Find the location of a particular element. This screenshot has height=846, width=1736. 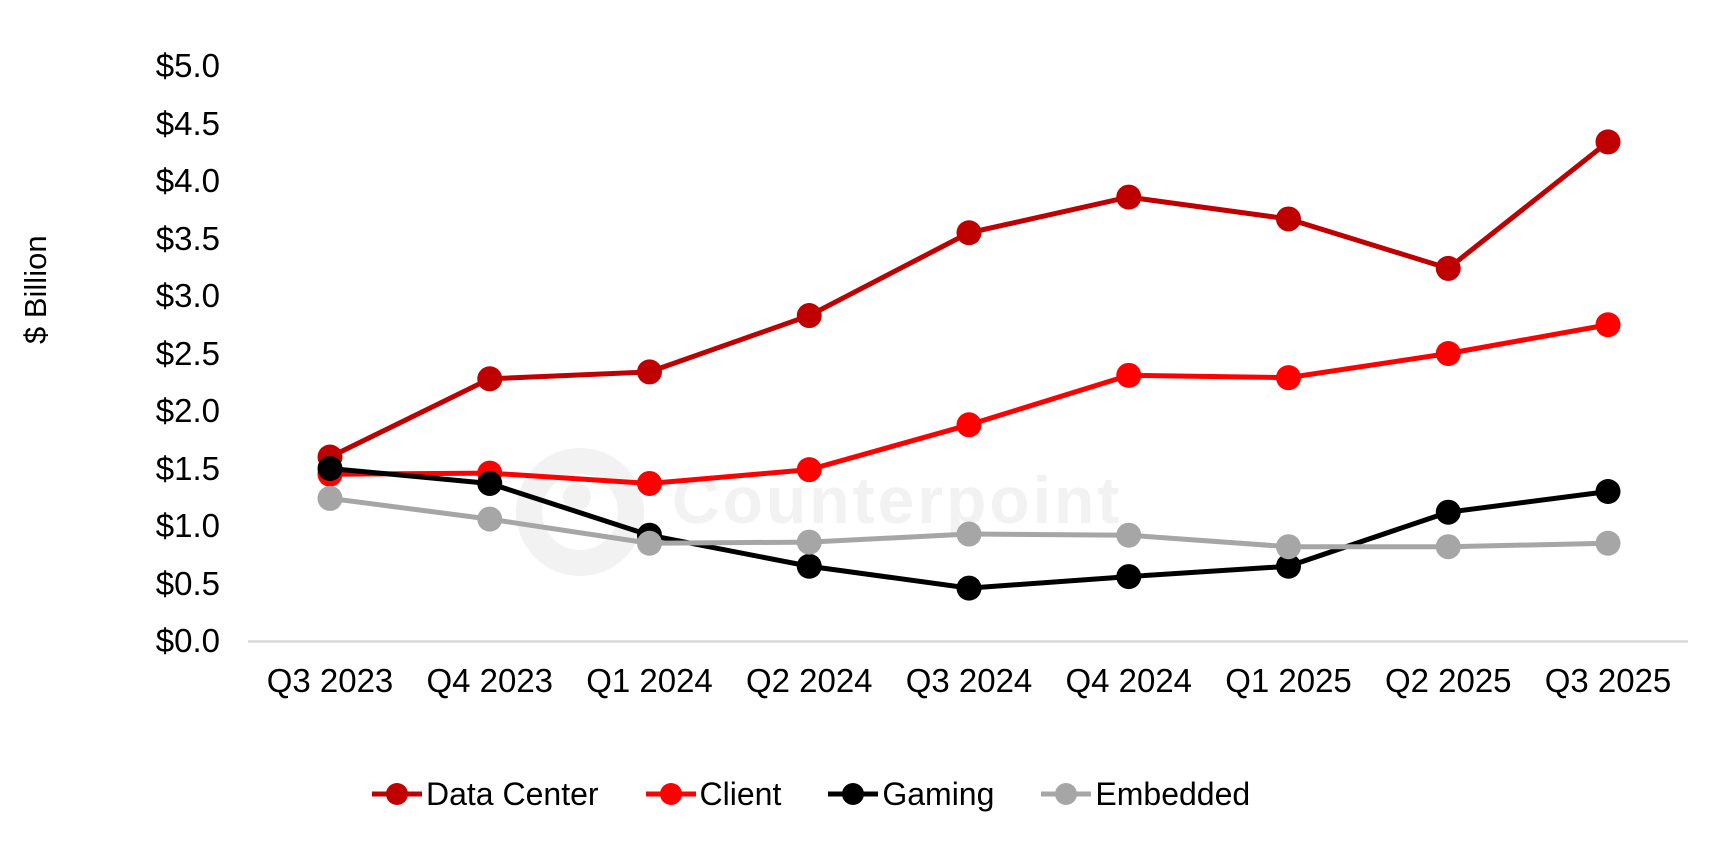

legend-label: Gaming is located at coordinates (938, 793).